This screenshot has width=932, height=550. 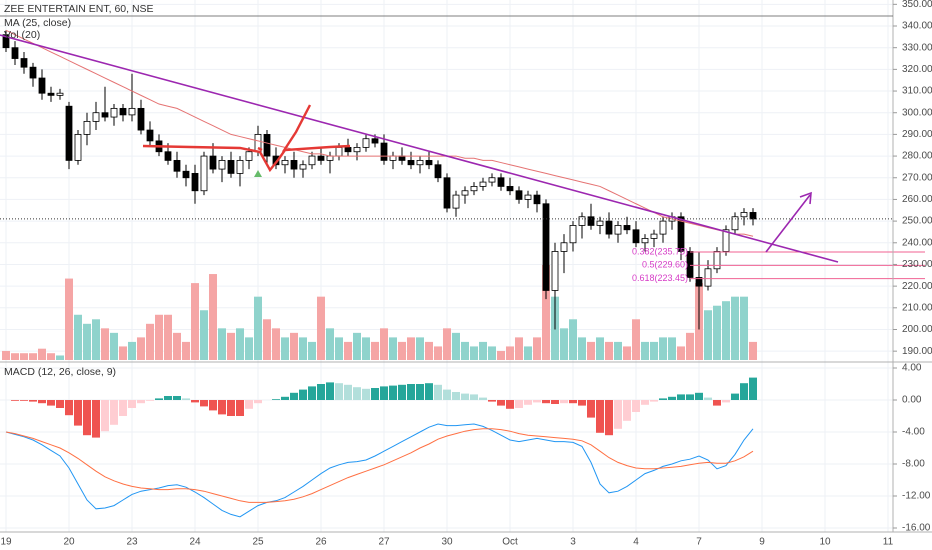 What do you see at coordinates (379, 465) in the screenshot?
I see `signal-line` at bounding box center [379, 465].